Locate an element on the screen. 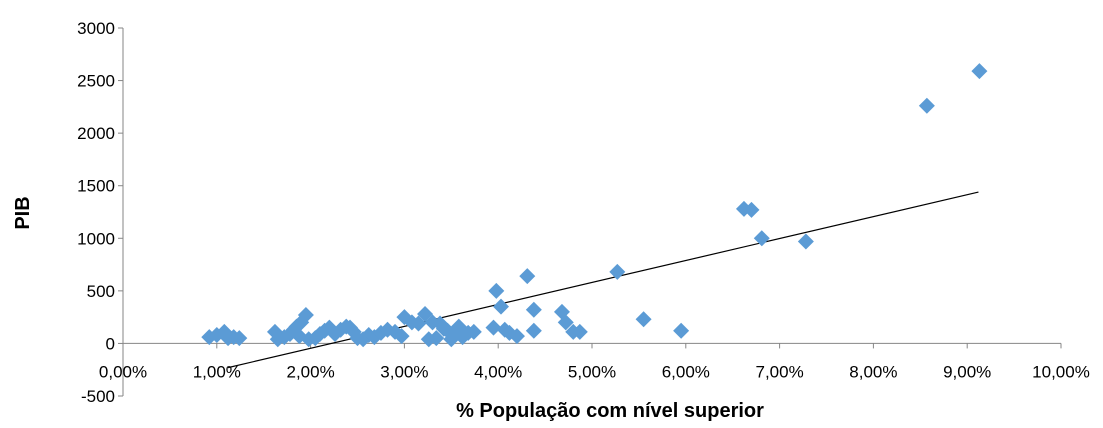 The image size is (1103, 428). y-tick-label: 2000 is located at coordinates (96, 133).